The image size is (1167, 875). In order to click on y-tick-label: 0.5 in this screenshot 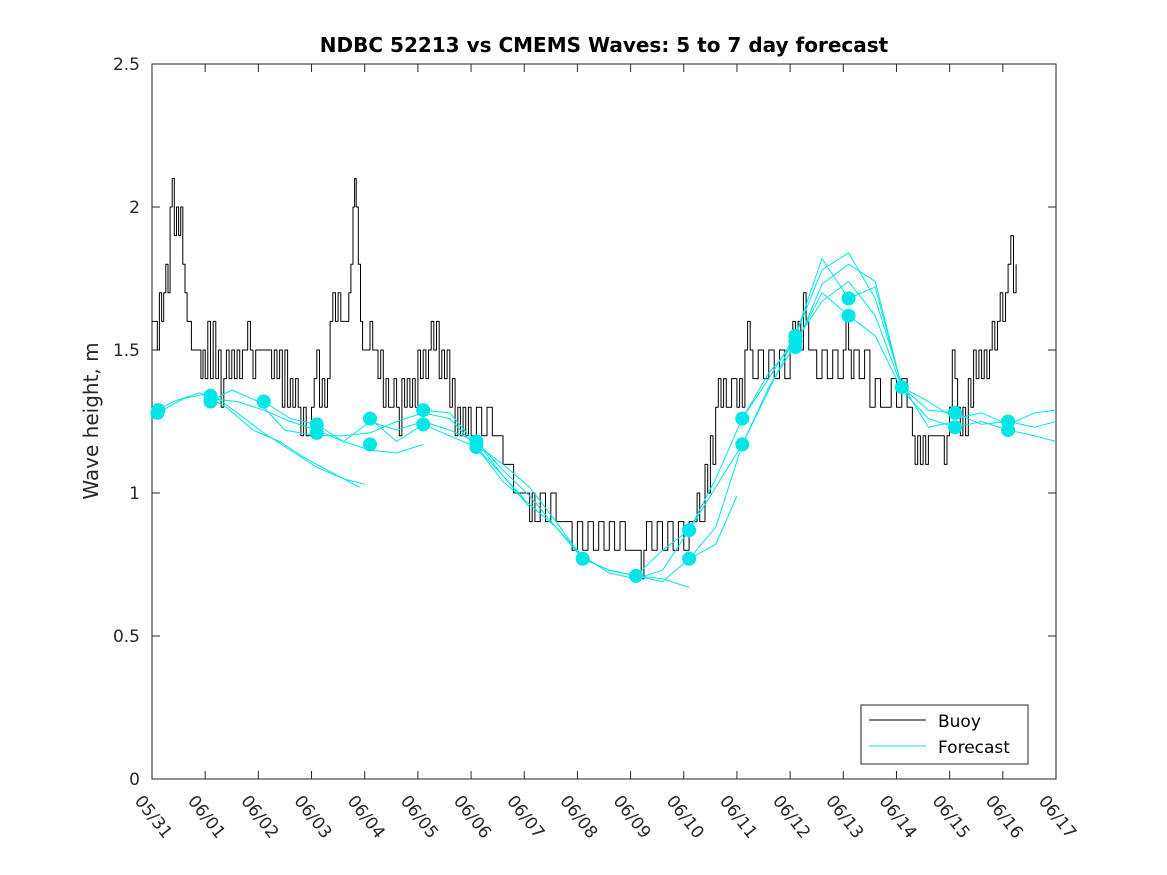, I will do `click(126, 637)`.